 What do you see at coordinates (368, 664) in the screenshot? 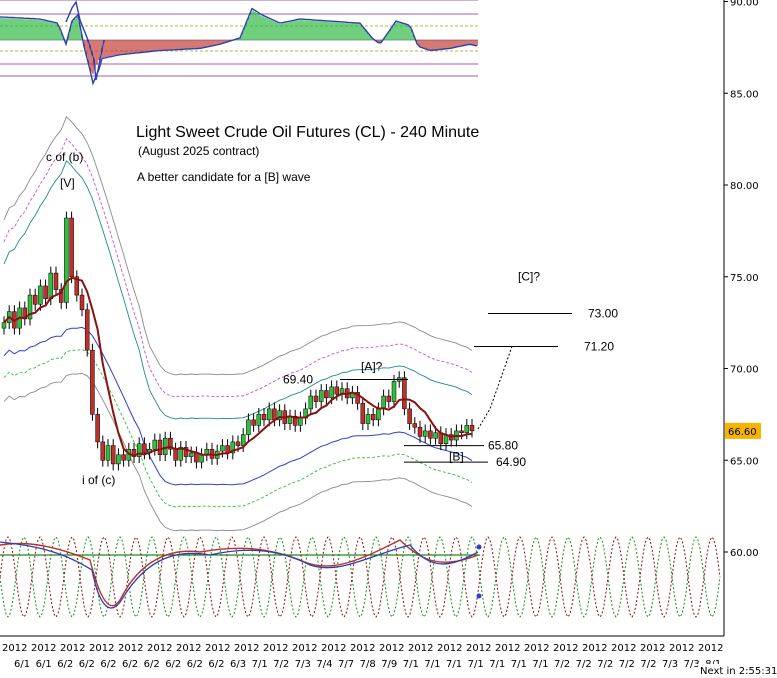
I see `date-tick-label: 7/8` at bounding box center [368, 664].